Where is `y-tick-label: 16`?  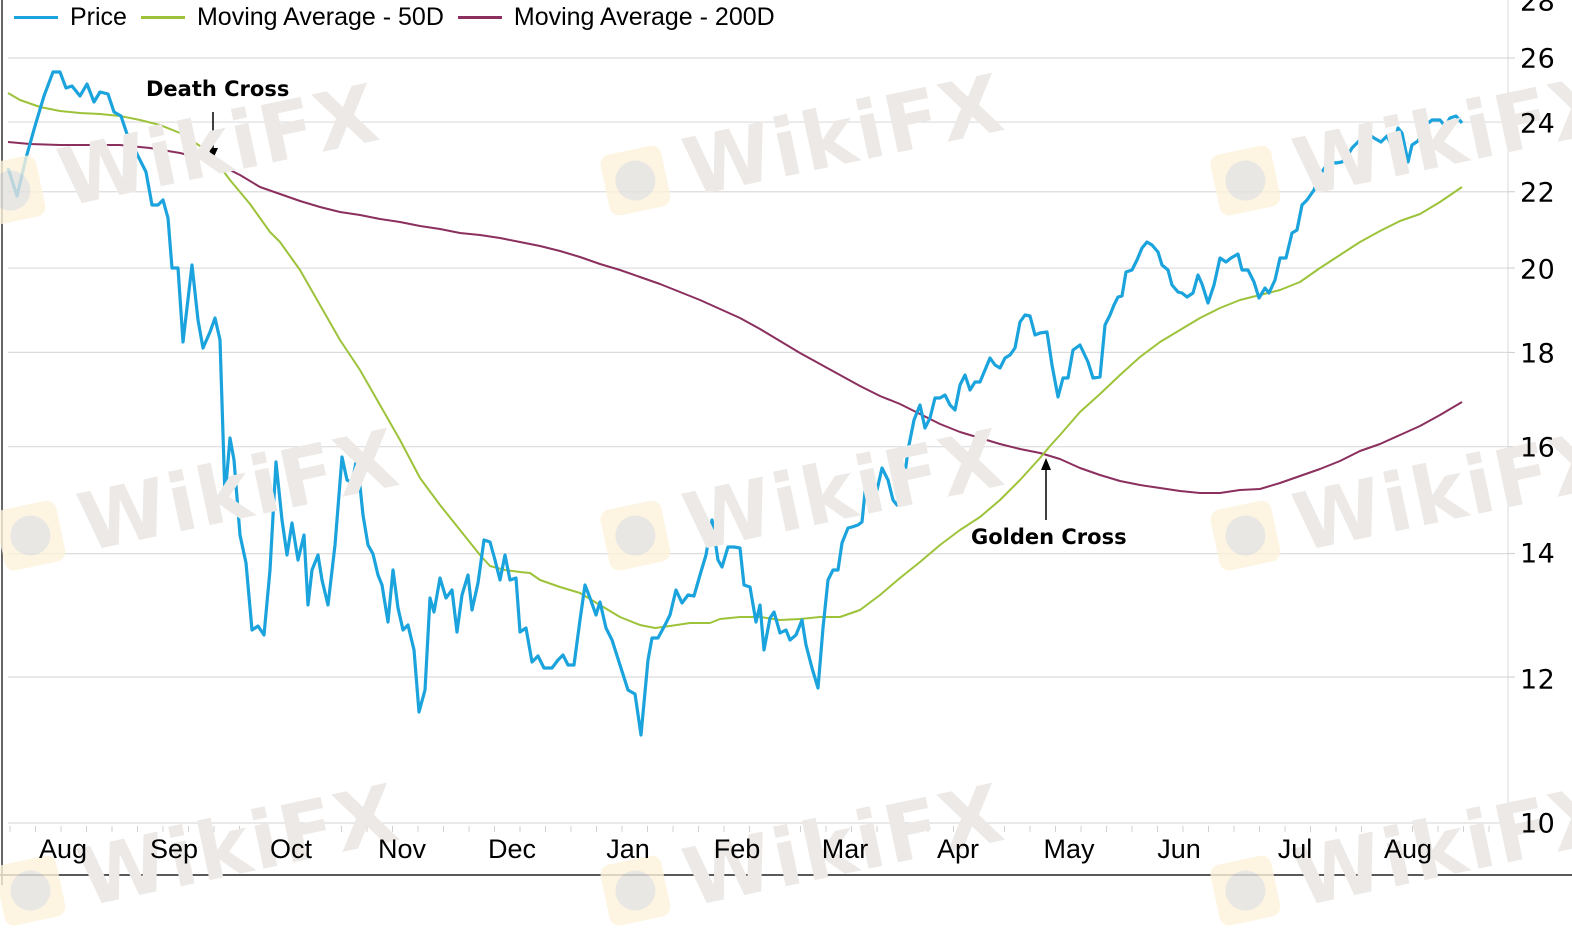
y-tick-label: 16 is located at coordinates (1538, 448).